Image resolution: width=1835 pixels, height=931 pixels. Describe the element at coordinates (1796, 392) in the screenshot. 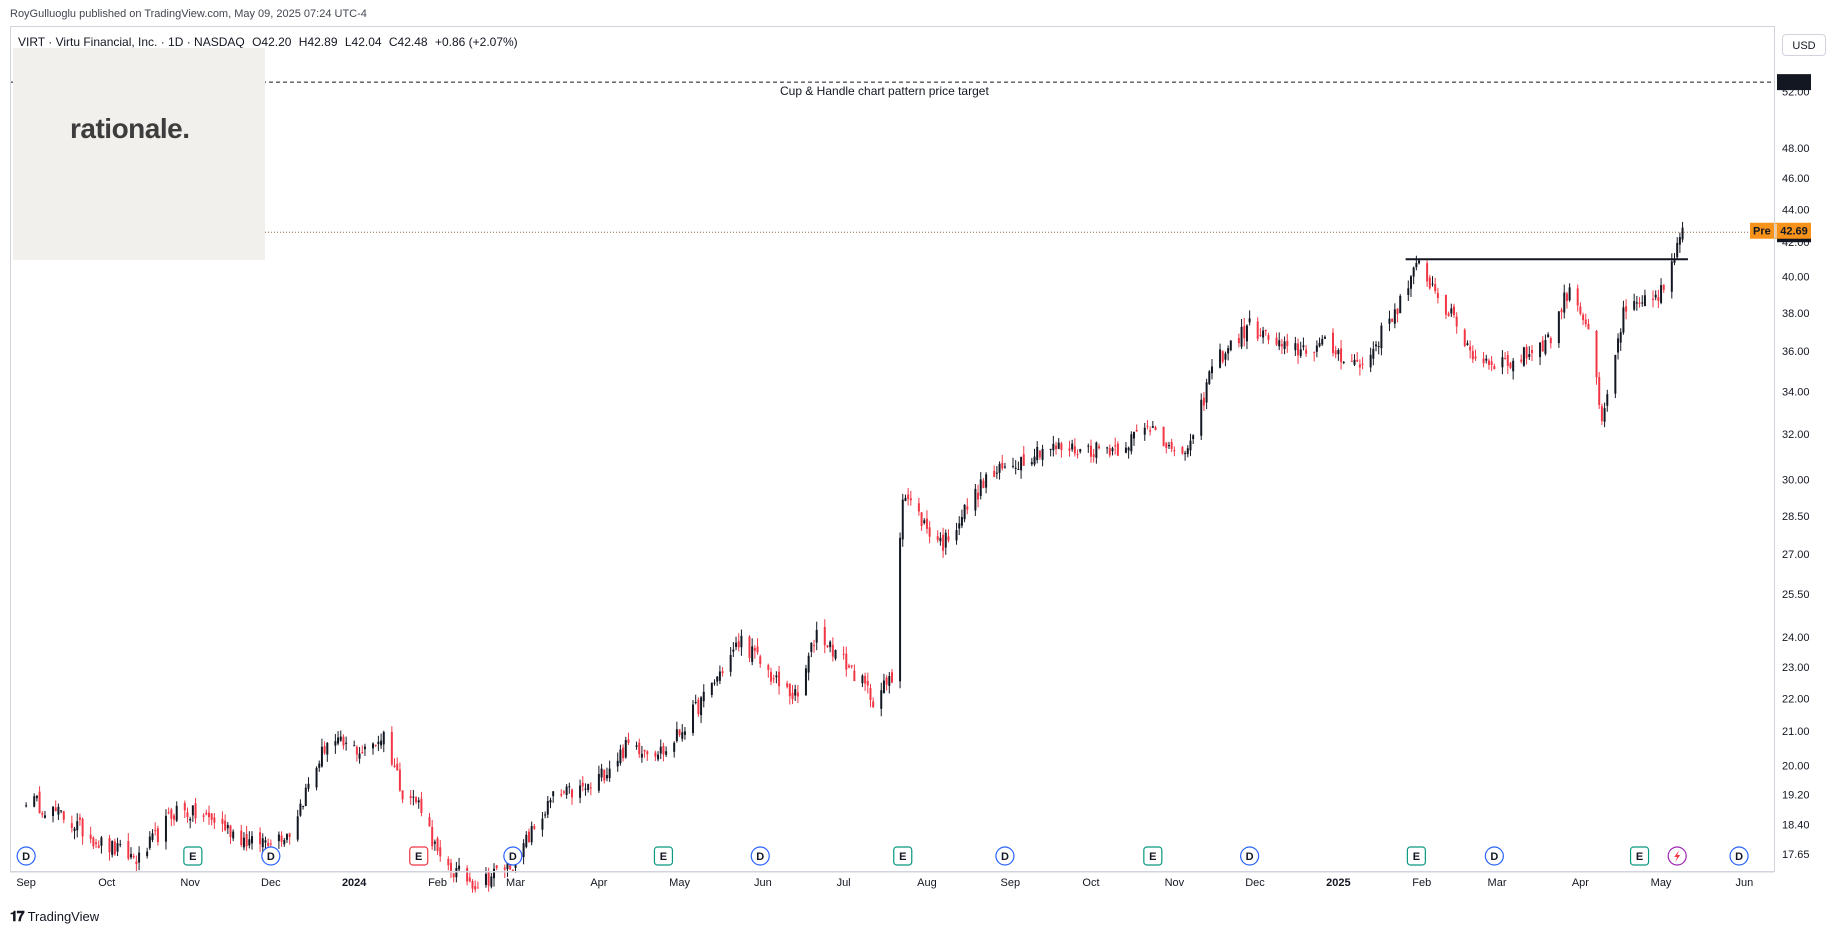

I see `y-tick-label: 34.00` at that location.